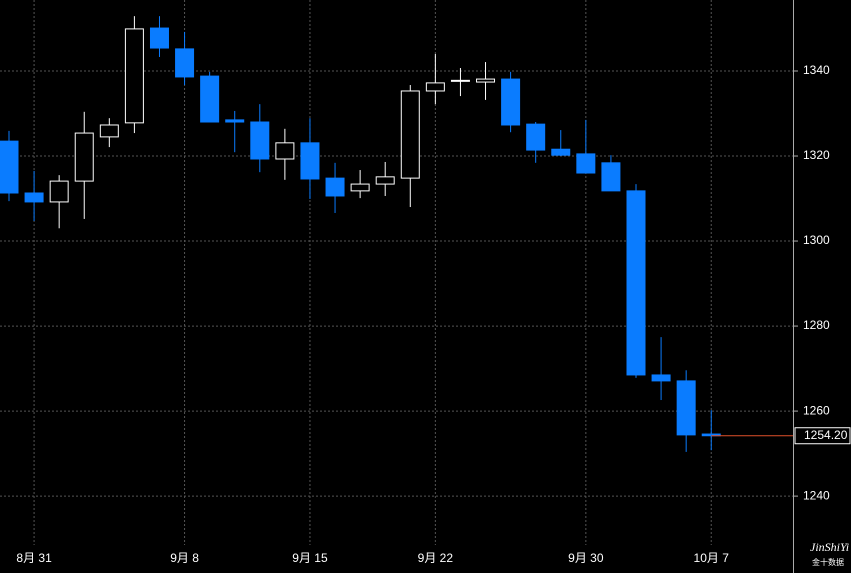  Describe the element at coordinates (34, 558) in the screenshot. I see `x-tick-label: 8月 31` at that location.